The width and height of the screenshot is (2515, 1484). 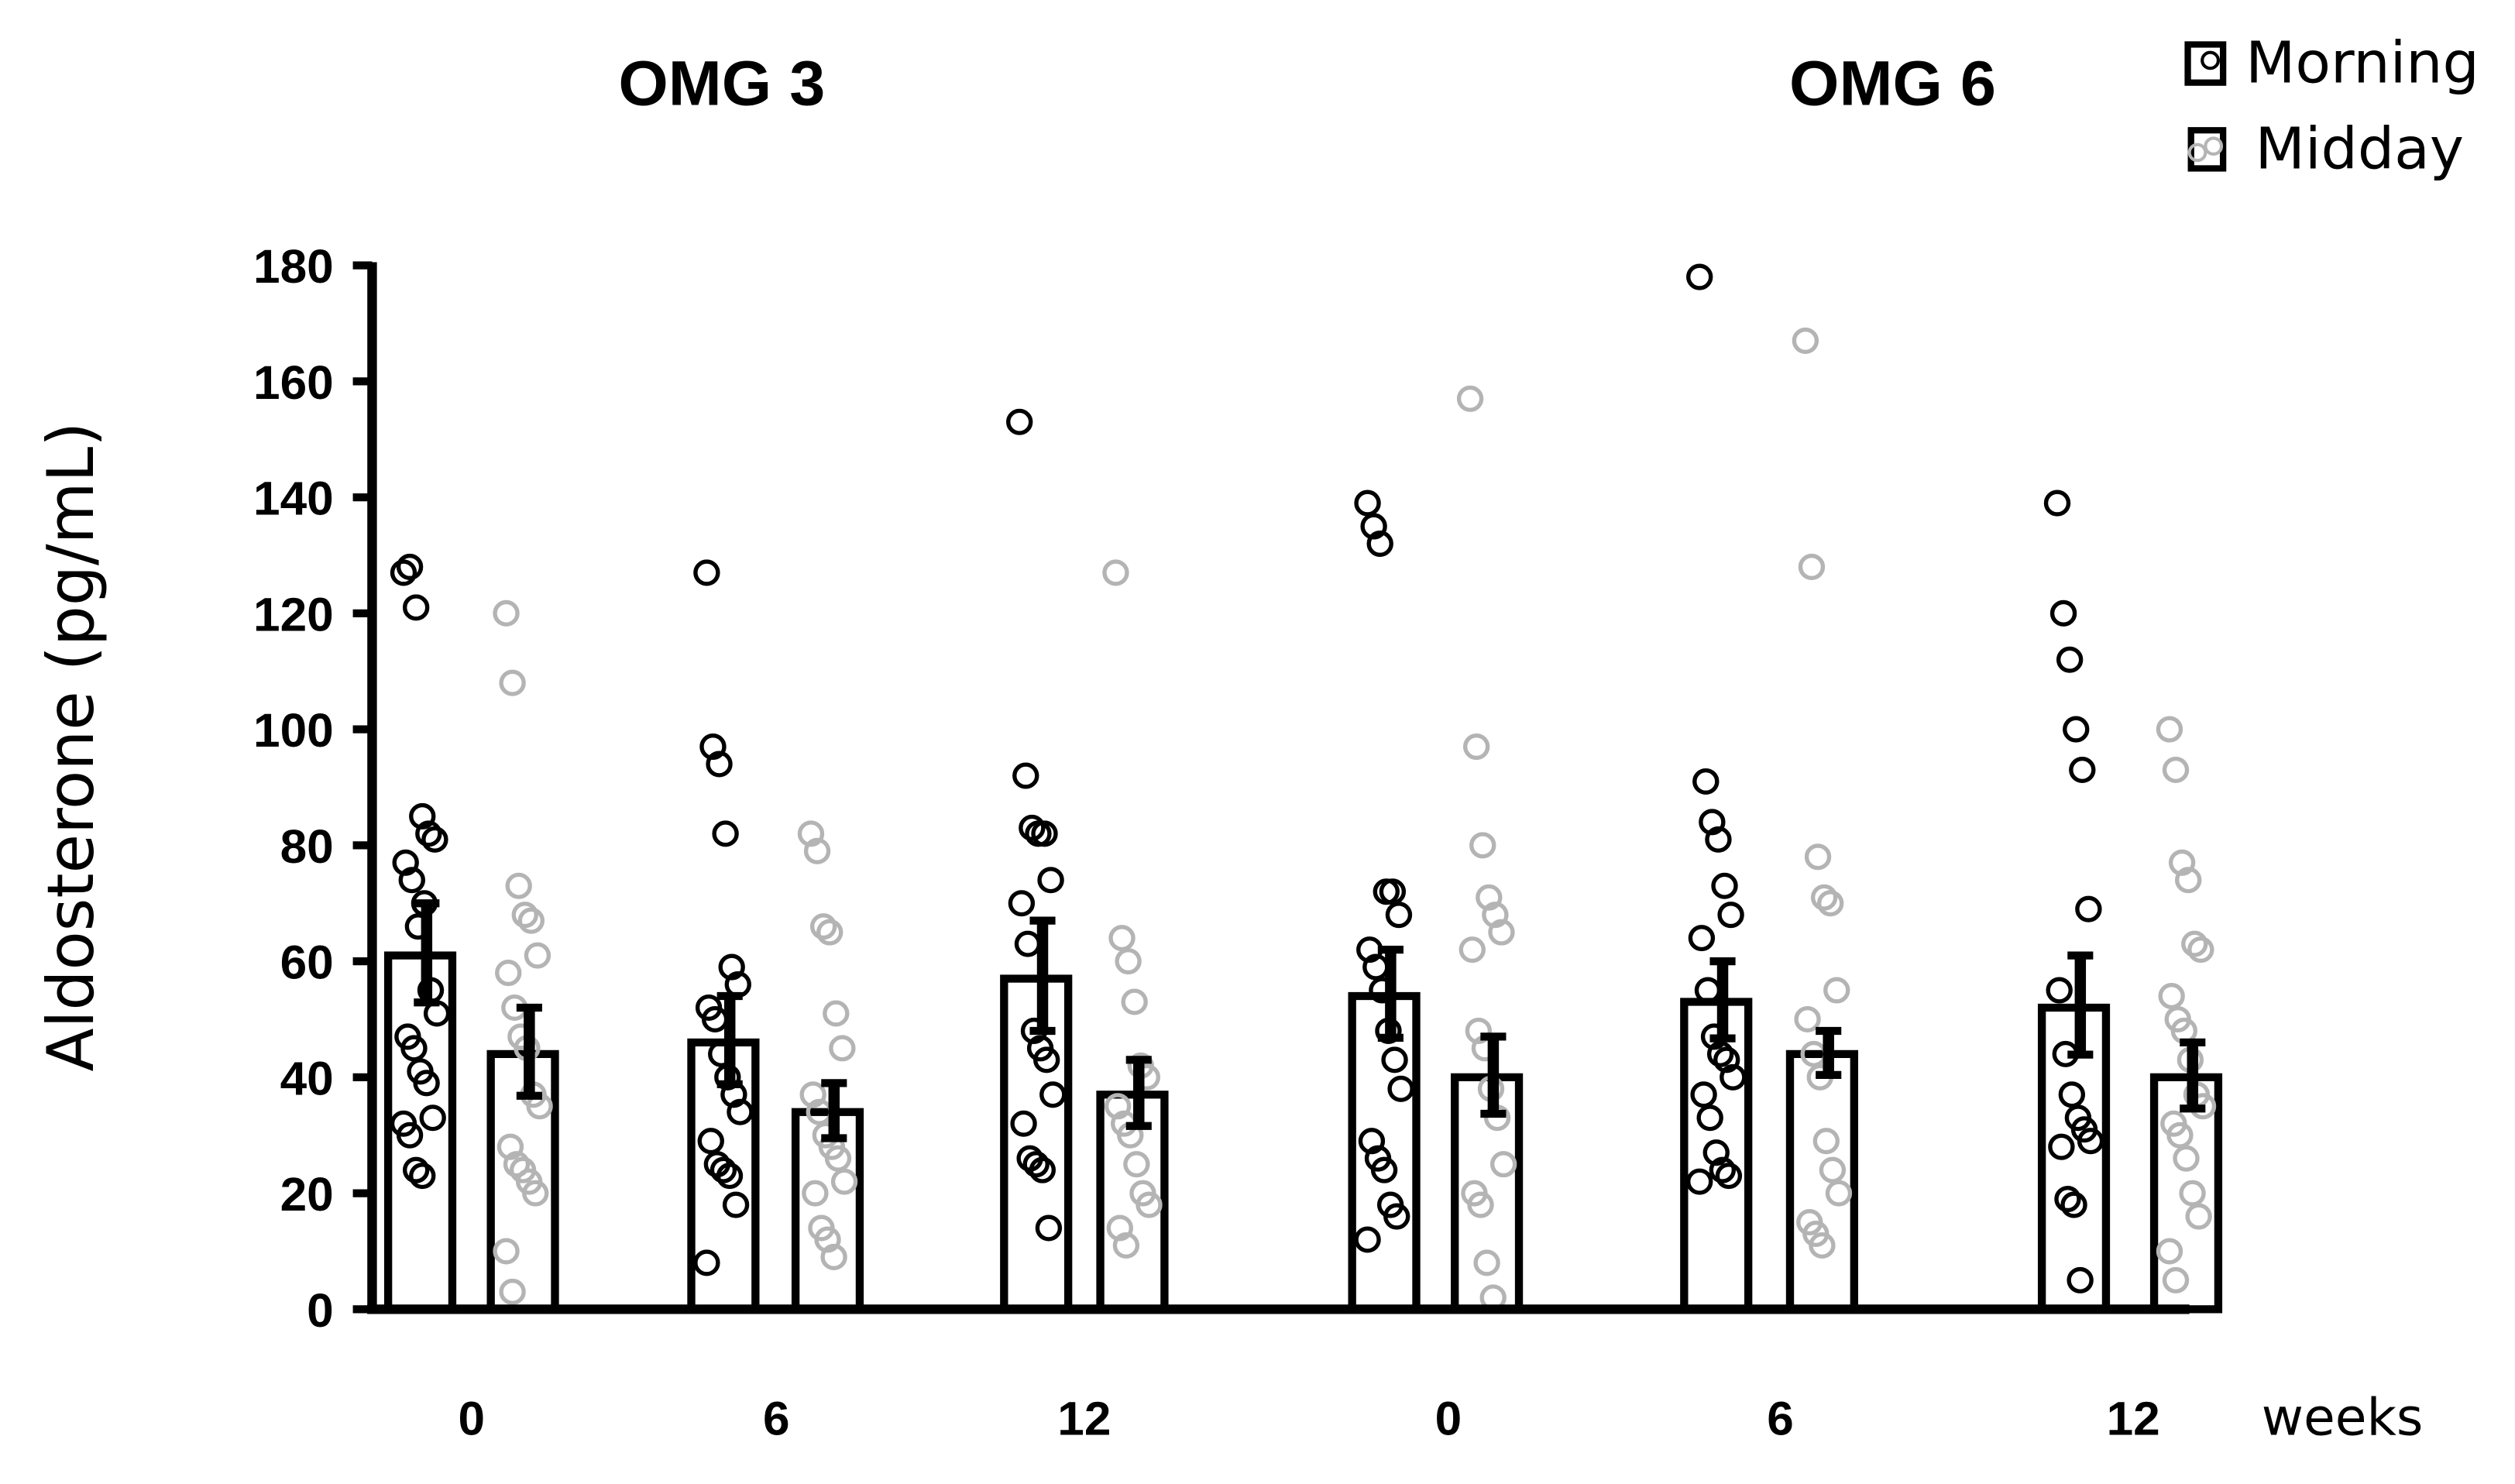 I want to click on legend-morning-swatch-icon, so click(x=2205, y=63).